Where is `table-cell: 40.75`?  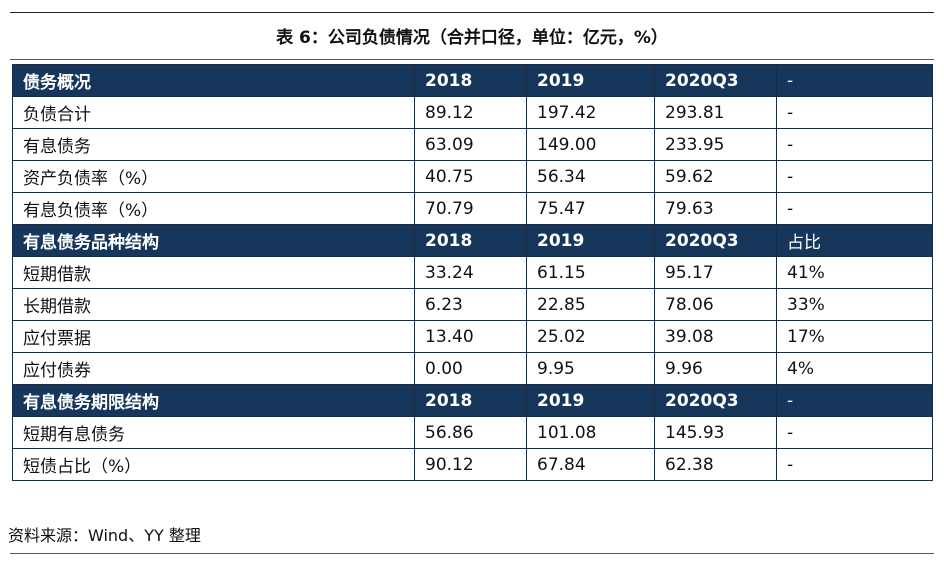
table-cell: 40.75 is located at coordinates (470, 176).